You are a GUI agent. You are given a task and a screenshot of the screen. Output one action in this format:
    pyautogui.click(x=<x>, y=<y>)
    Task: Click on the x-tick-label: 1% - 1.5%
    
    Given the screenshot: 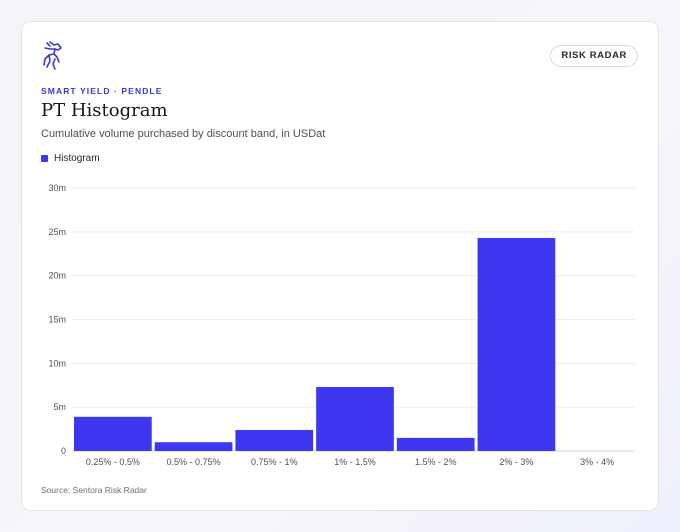 What is the action you would take?
    pyautogui.click(x=355, y=462)
    